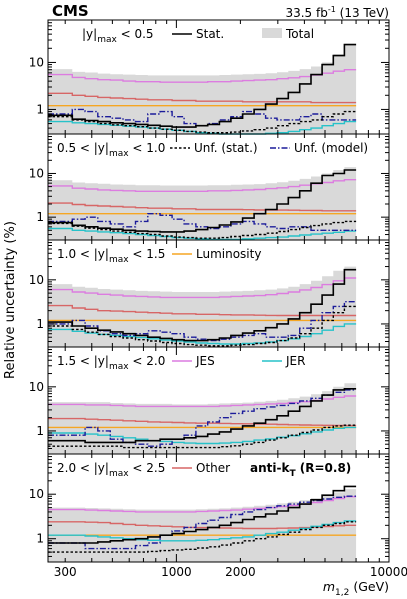 This screenshot has width=407, height=599. What do you see at coordinates (111, 150) in the screenshot?
I see `panel-label-2: 0.5 < |y|max < 1.0` at bounding box center [111, 150].